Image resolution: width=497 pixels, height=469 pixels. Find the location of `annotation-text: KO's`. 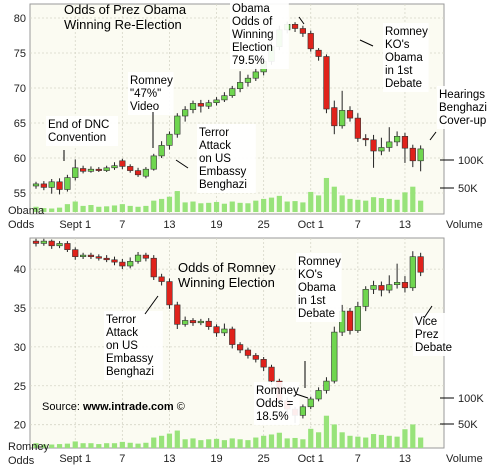

annotation-text: KO's is located at coordinates (397, 45).